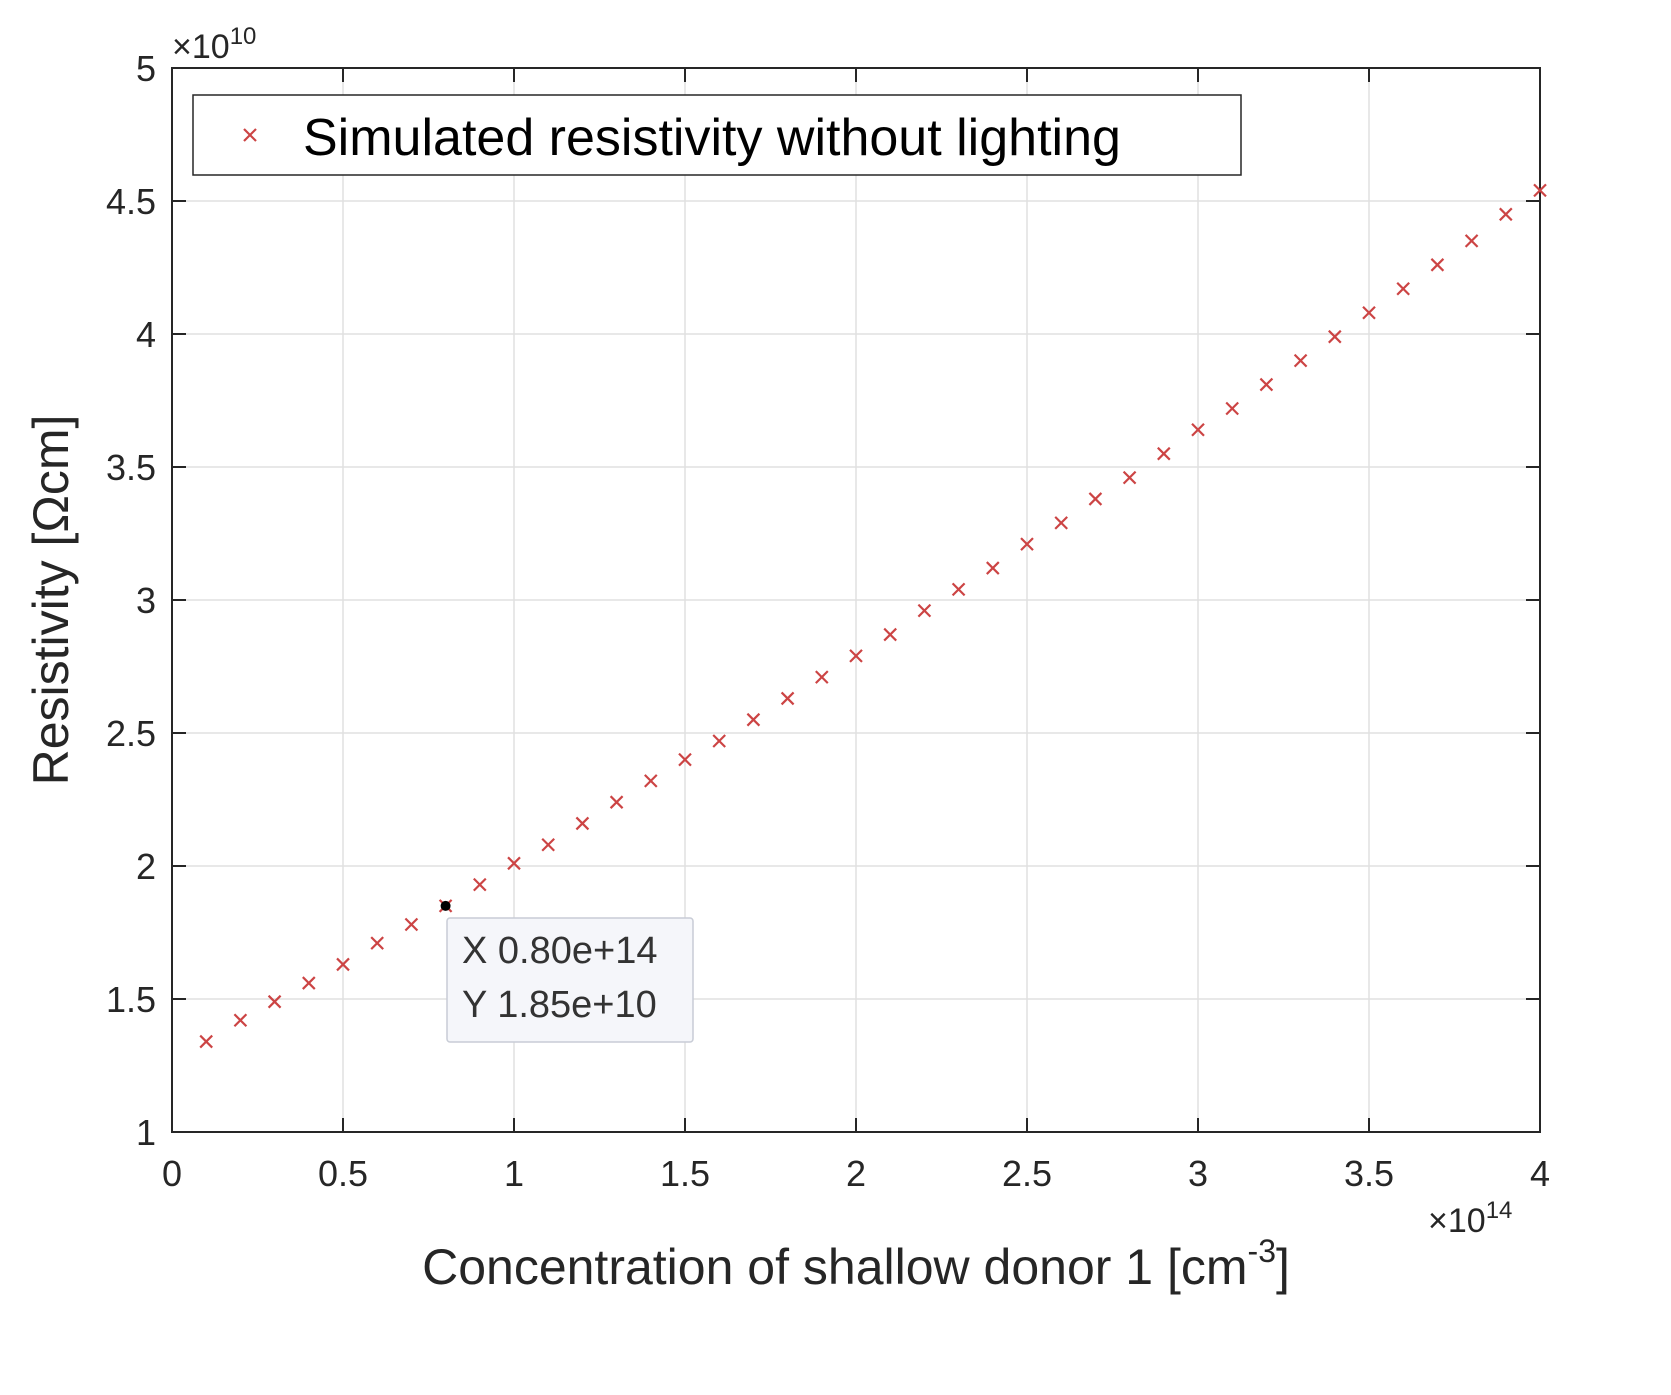  I want to click on x-axis-exponent: ×10¹⁴, so click(1470, 1218).